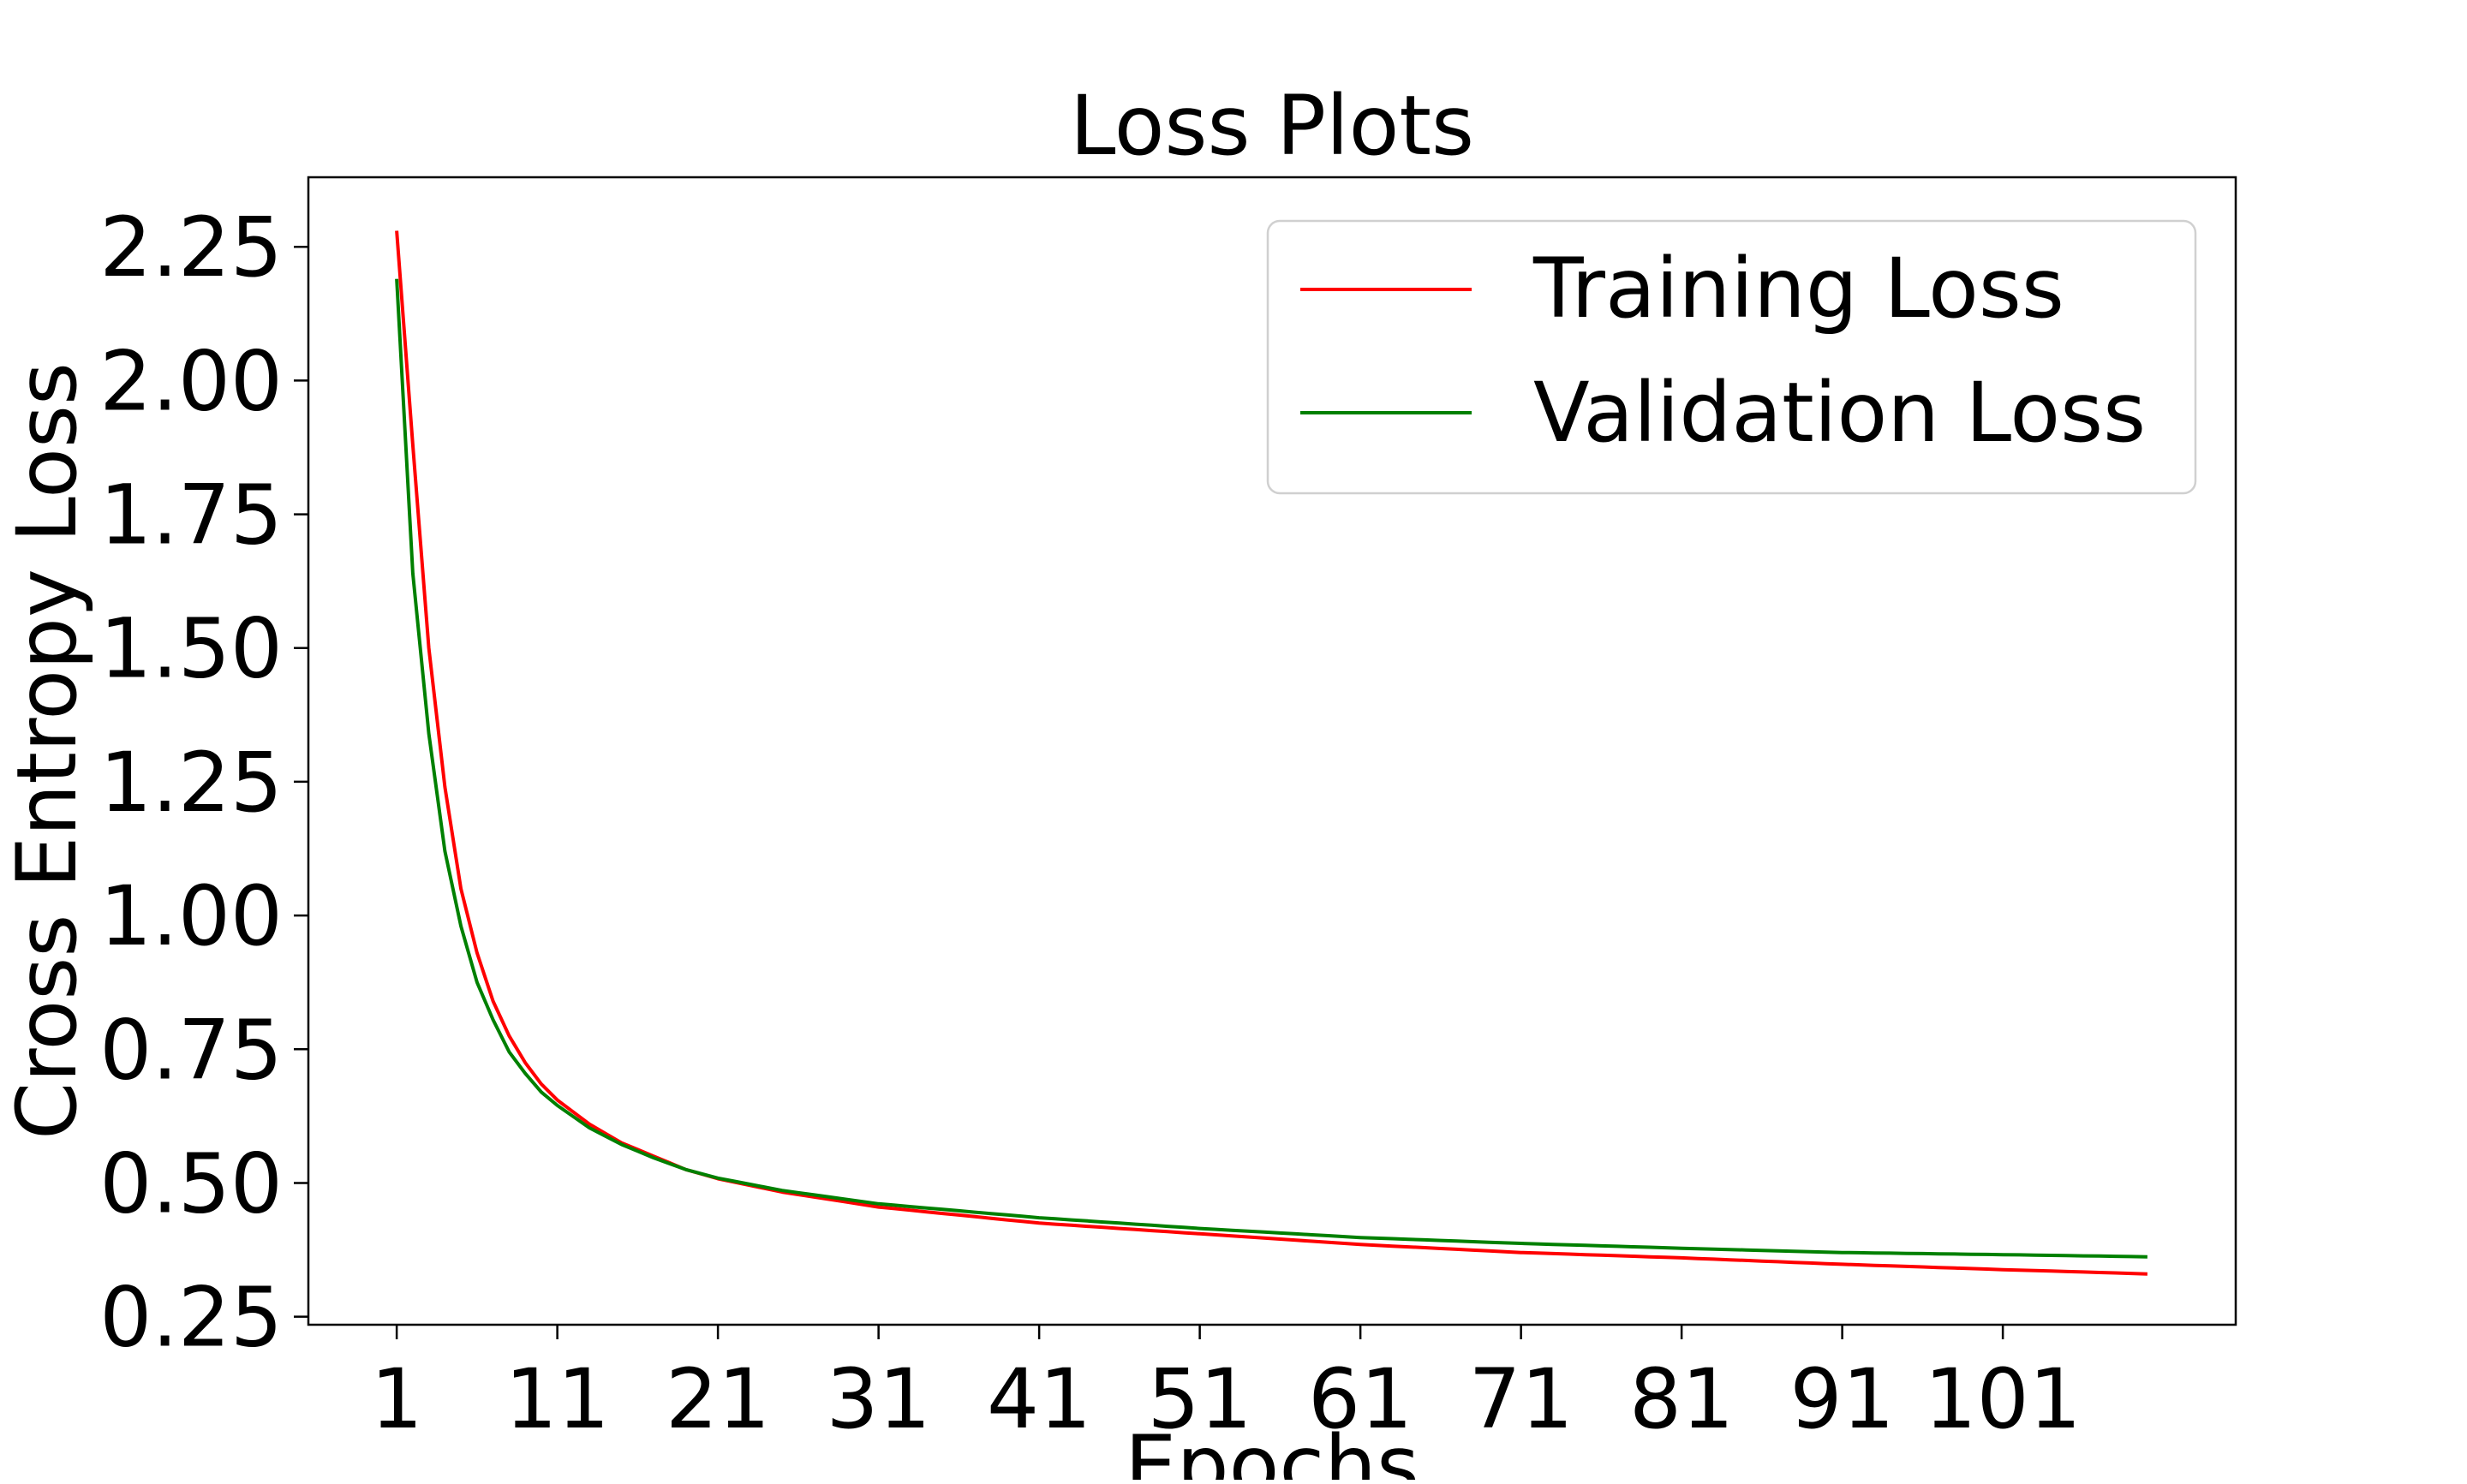 The height and width of the screenshot is (1484, 2467). Describe the element at coordinates (557, 1399) in the screenshot. I see `x-tick-label: 11` at that location.